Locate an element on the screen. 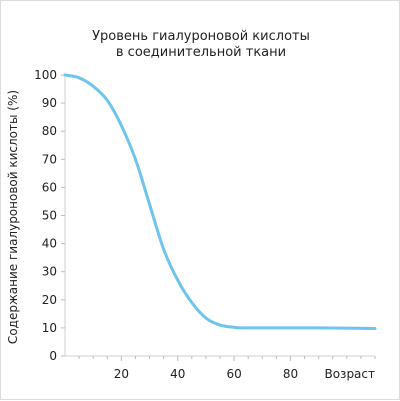  y-tick-label: 30 is located at coordinates (49, 272).